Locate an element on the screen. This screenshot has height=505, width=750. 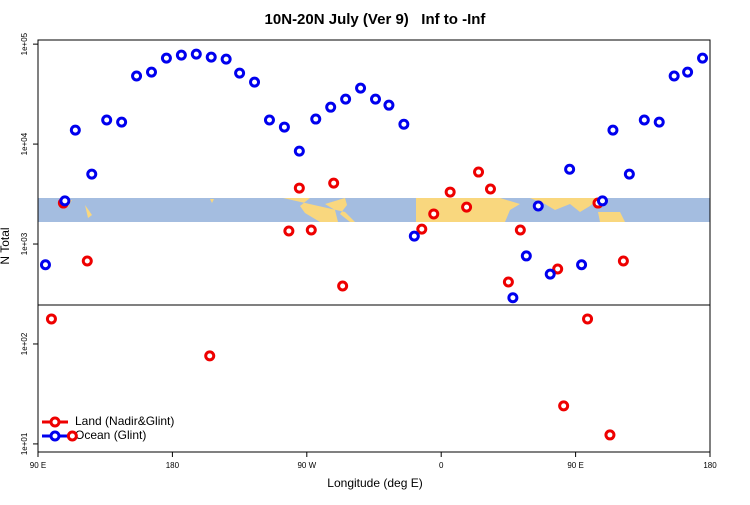
x-axis-label: Longitude (deg E) is located at coordinates (374, 483).